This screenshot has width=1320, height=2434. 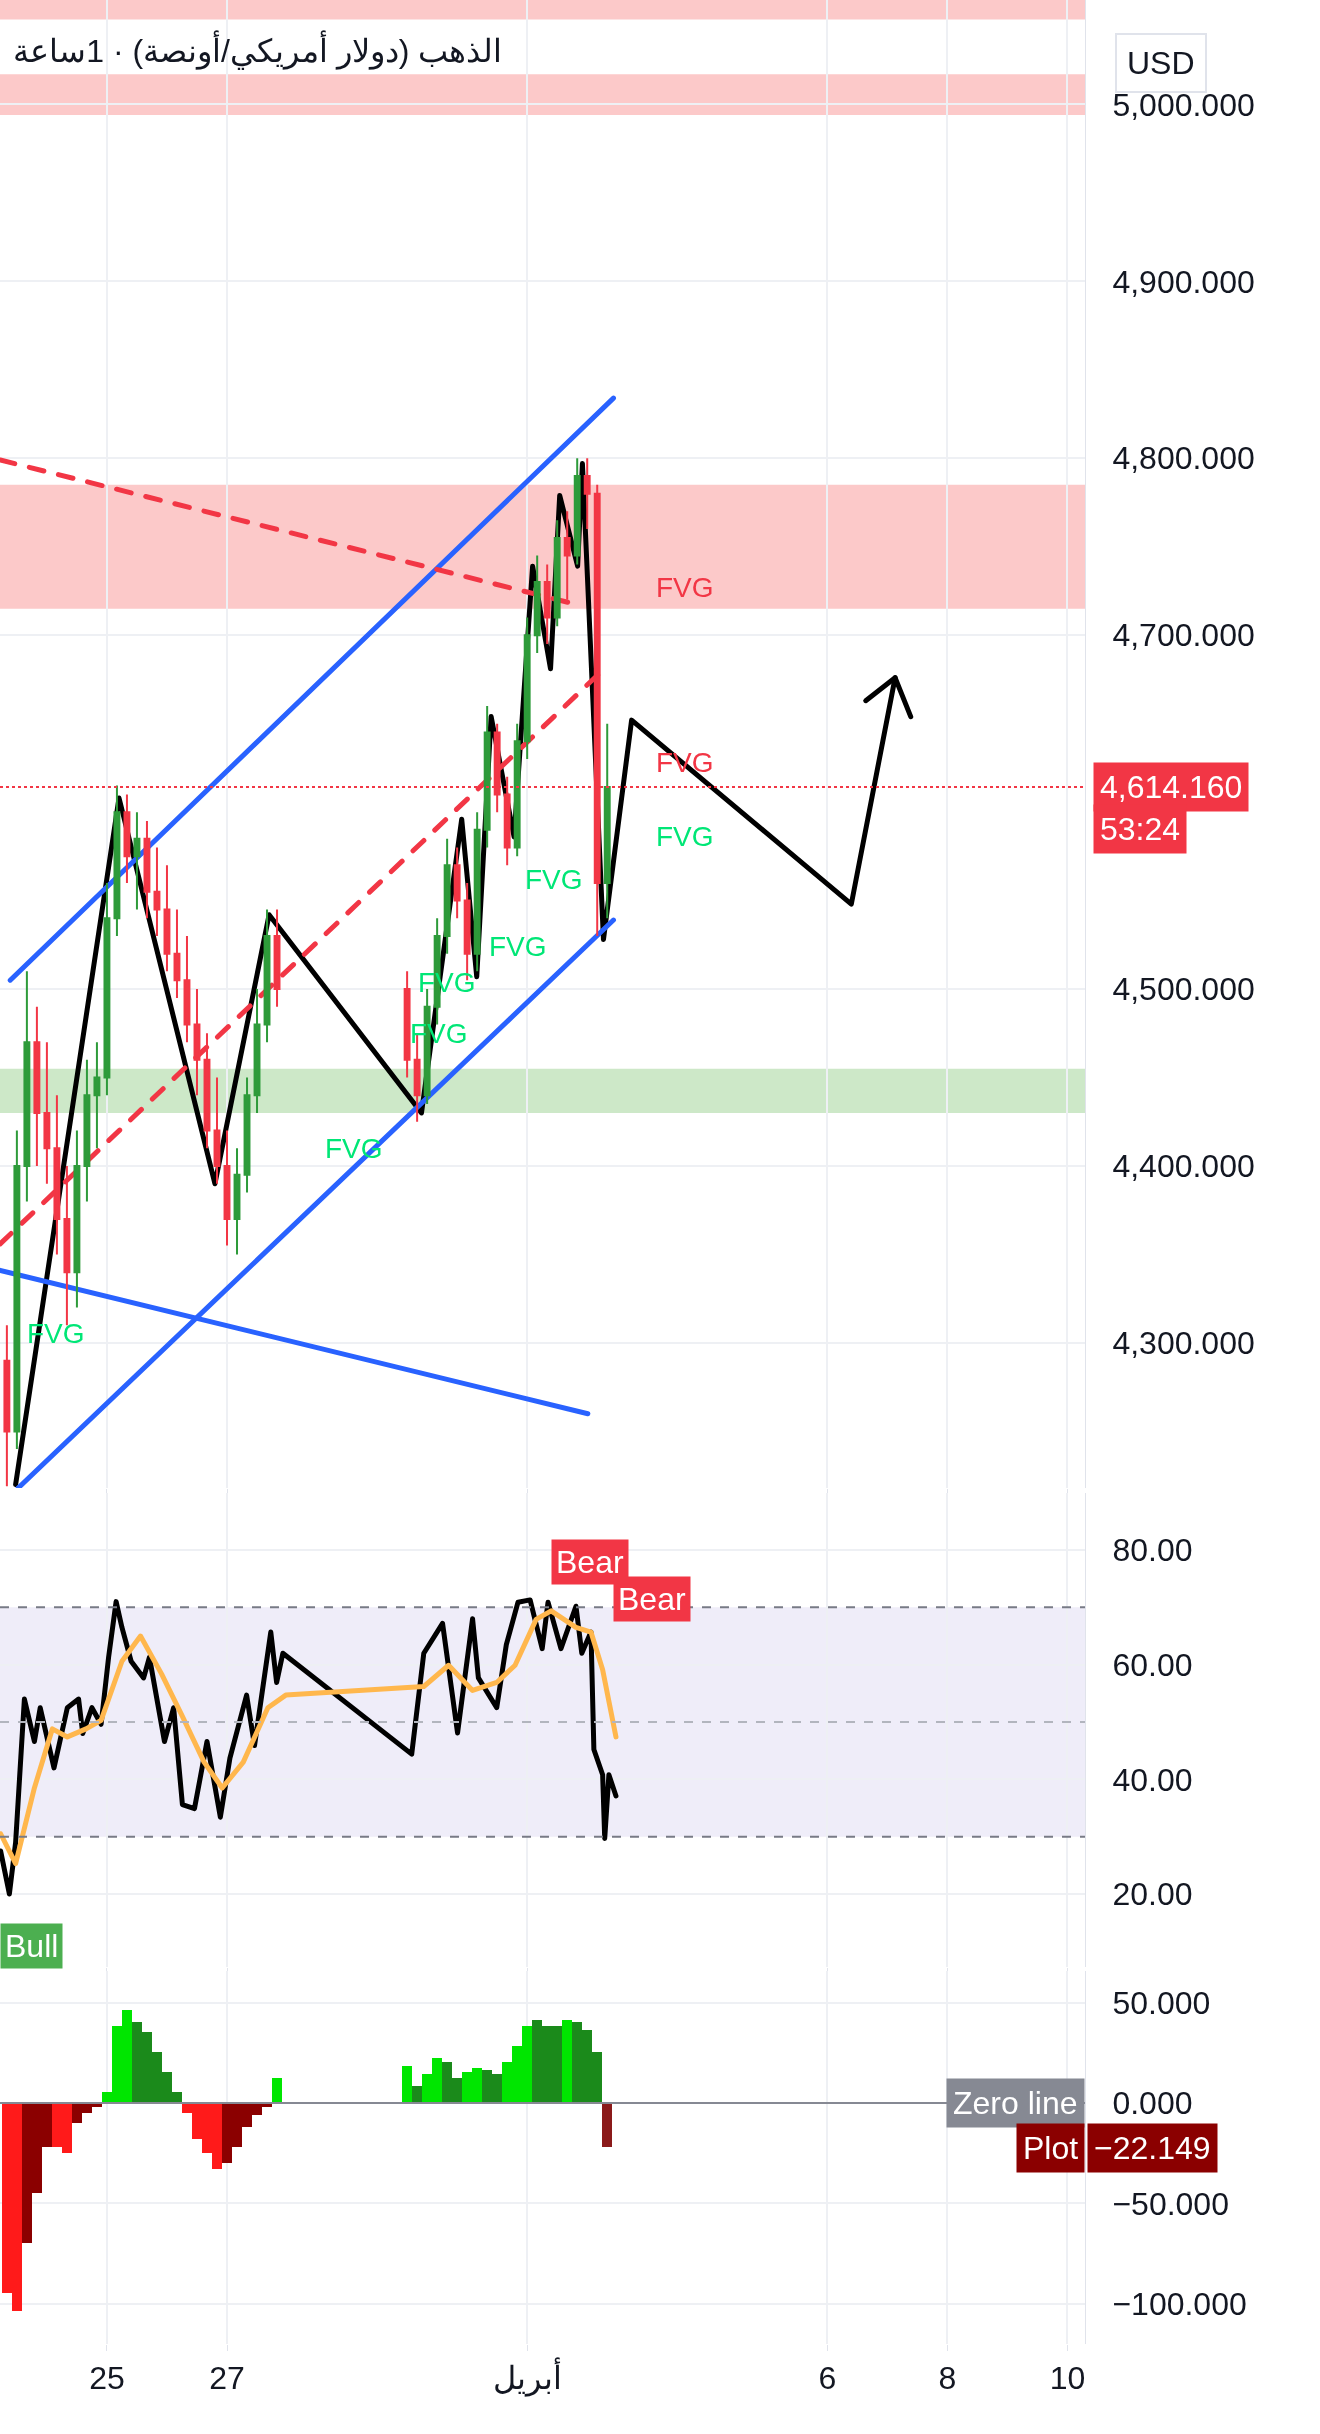 What do you see at coordinates (227, 2378) in the screenshot?
I see `x-tick-label: 27` at bounding box center [227, 2378].